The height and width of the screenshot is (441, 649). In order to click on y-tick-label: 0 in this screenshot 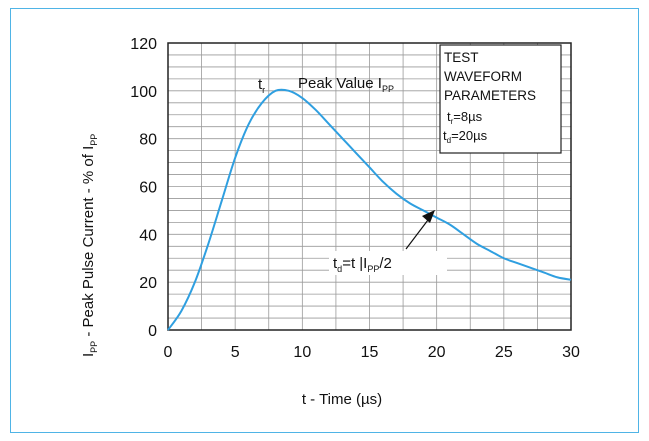, I will do `click(152, 331)`.